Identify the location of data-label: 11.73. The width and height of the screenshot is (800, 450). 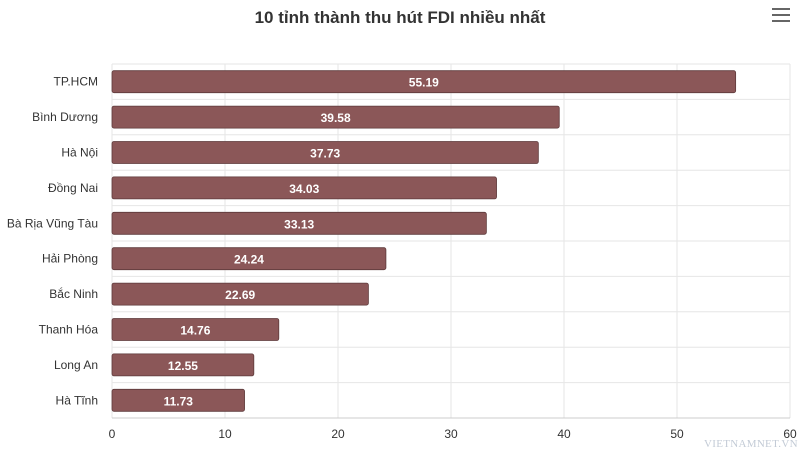
(179, 401).